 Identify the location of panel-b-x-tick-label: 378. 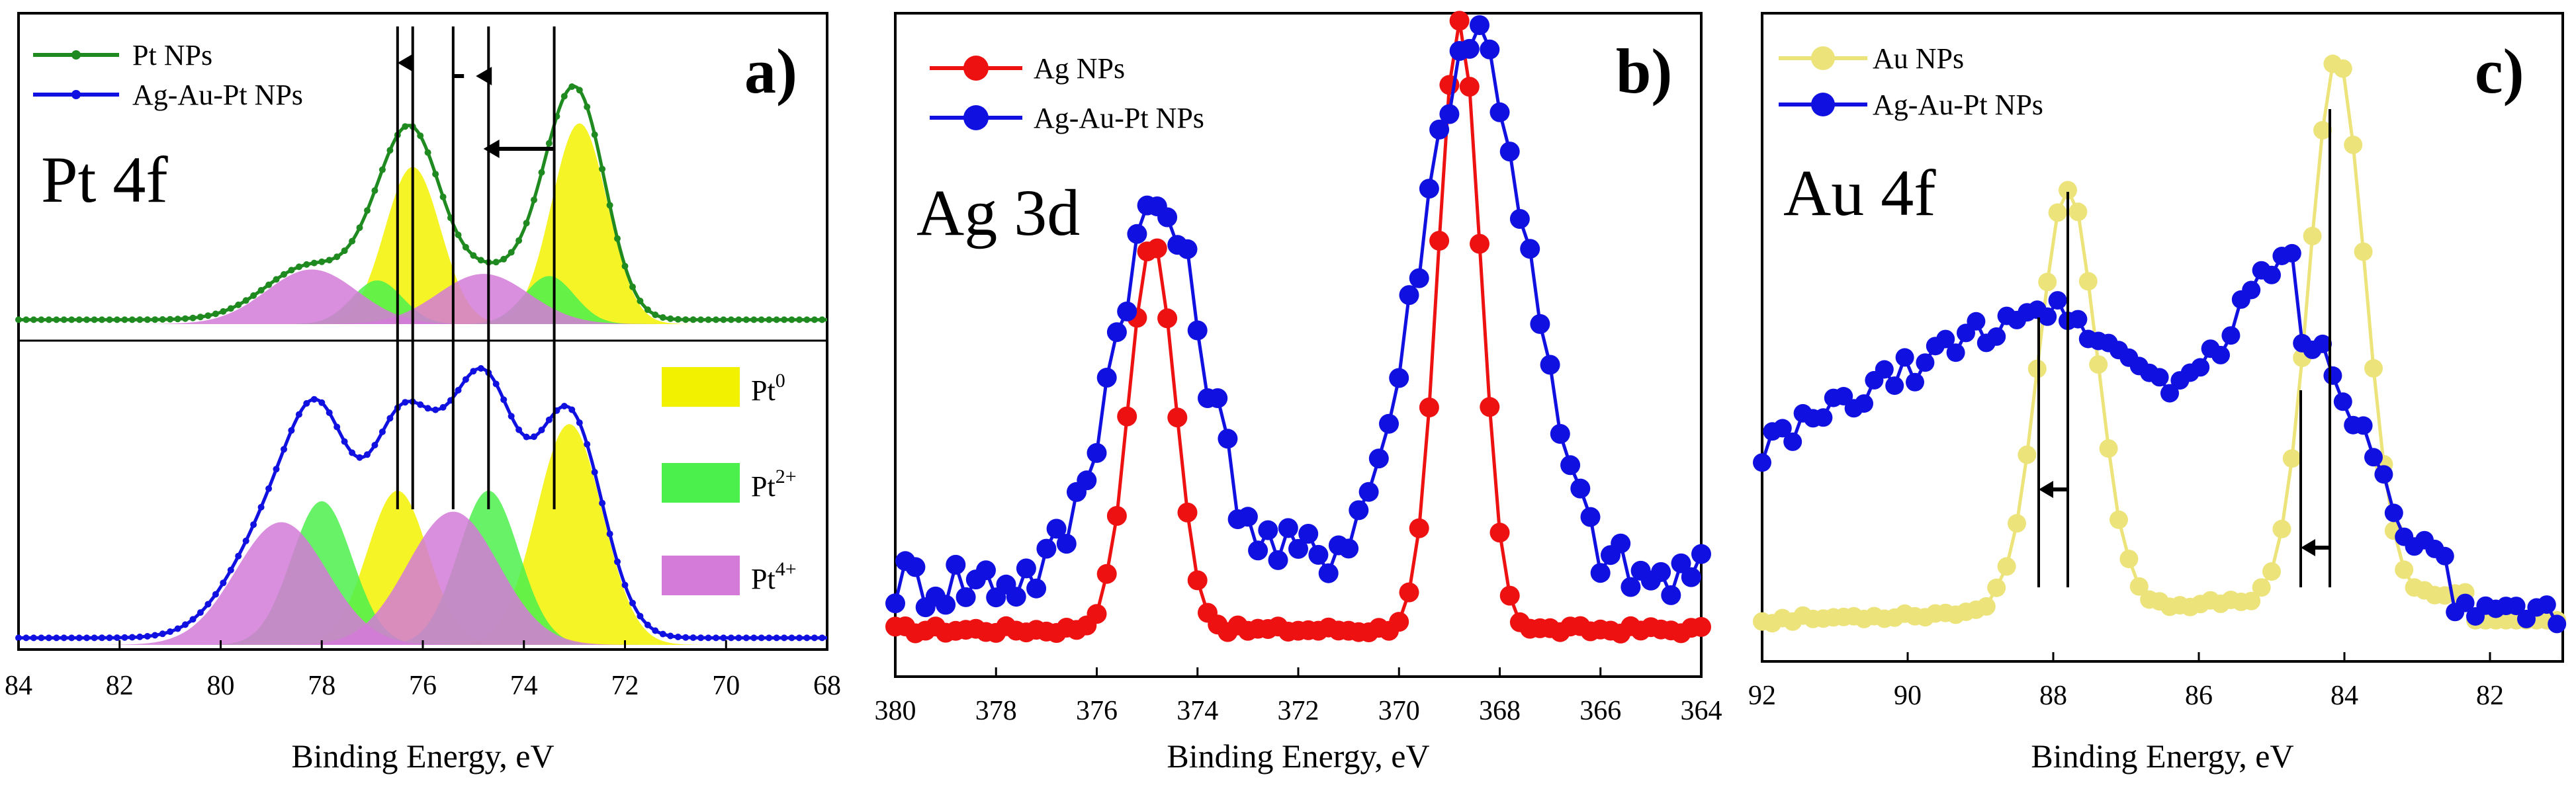
(996, 711).